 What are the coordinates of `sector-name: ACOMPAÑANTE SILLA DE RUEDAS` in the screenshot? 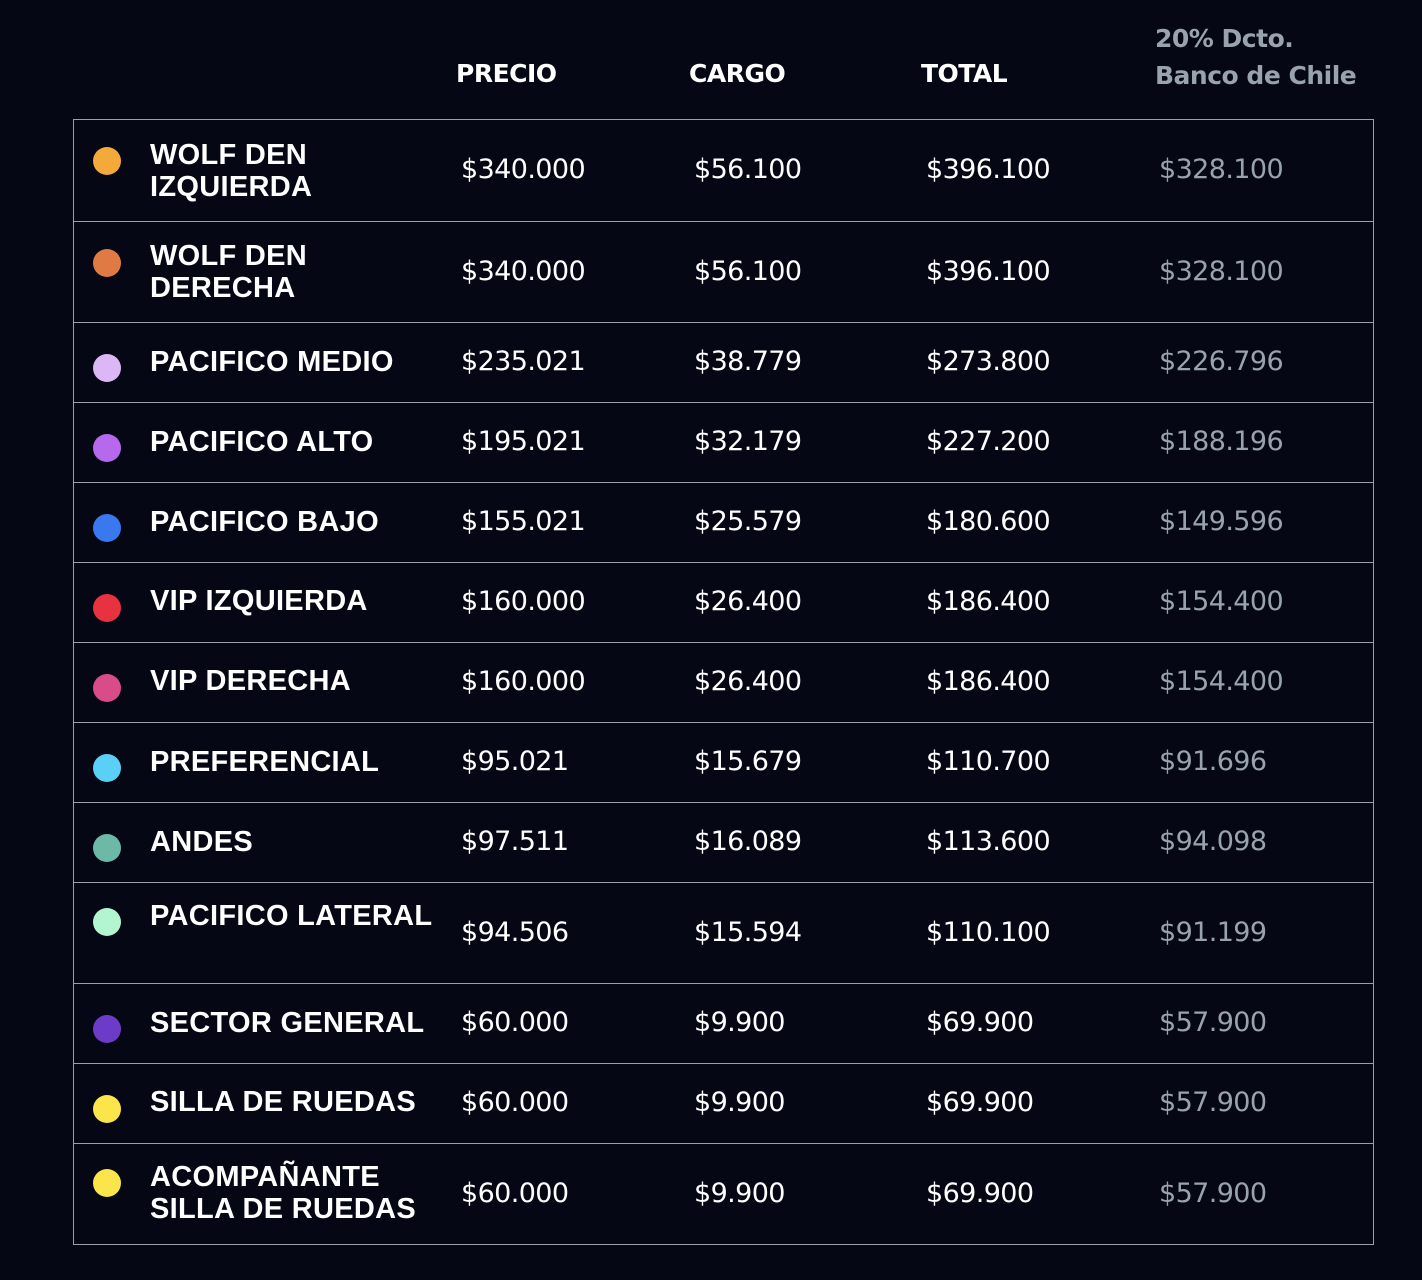 It's located at (283, 1193).